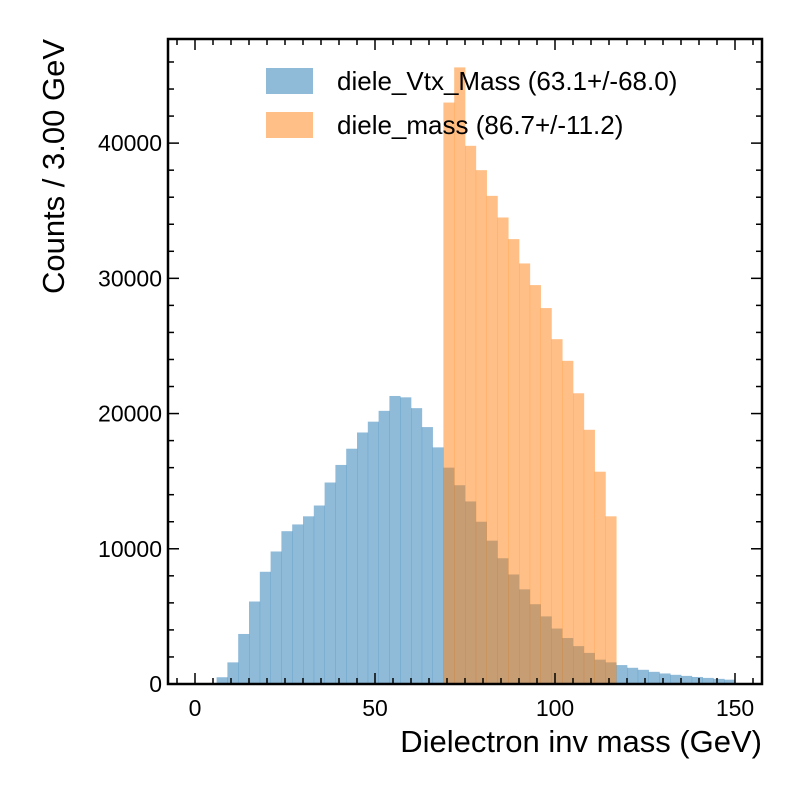 Image resolution: width=800 pixels, height=805 pixels. Describe the element at coordinates (289, 81) in the screenshot. I see `legend-swatch-series1` at that location.